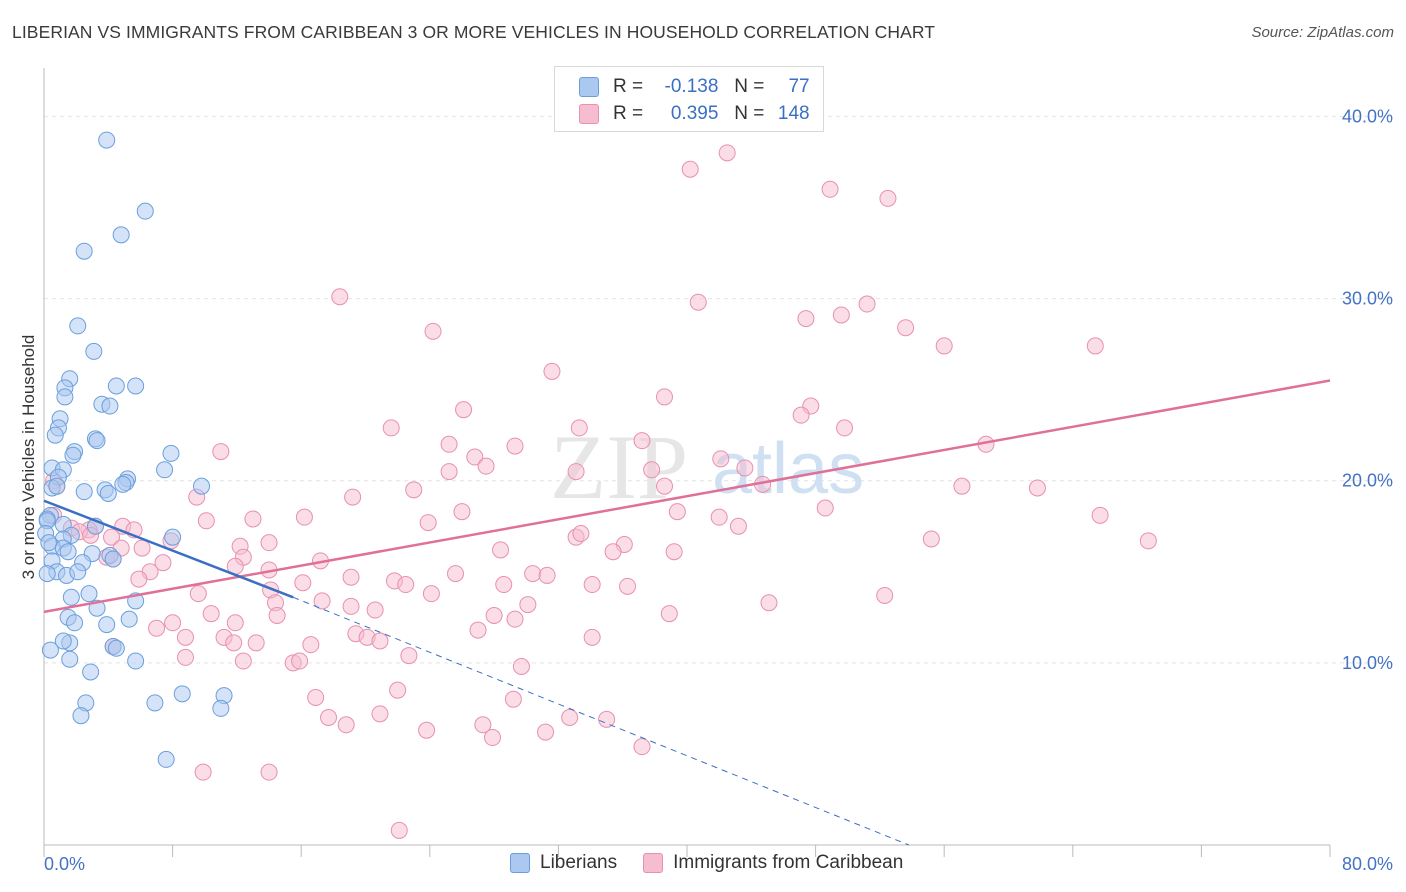 The height and width of the screenshot is (892, 1406). Describe the element at coordinates (520, 863) in the screenshot. I see `legend-swatch-blue` at that location.